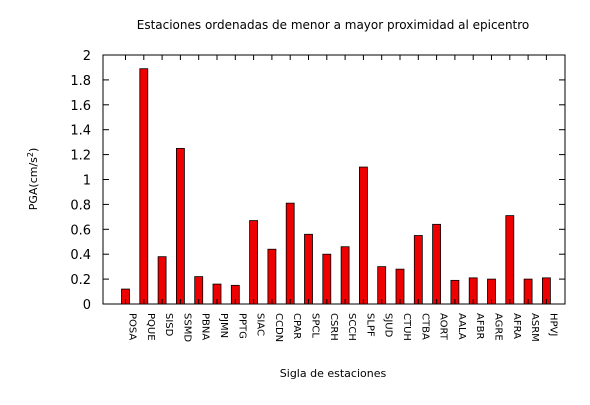 This screenshot has width=590, height=405. What do you see at coordinates (363, 235) in the screenshot?
I see `bar-slpf` at bounding box center [363, 235].